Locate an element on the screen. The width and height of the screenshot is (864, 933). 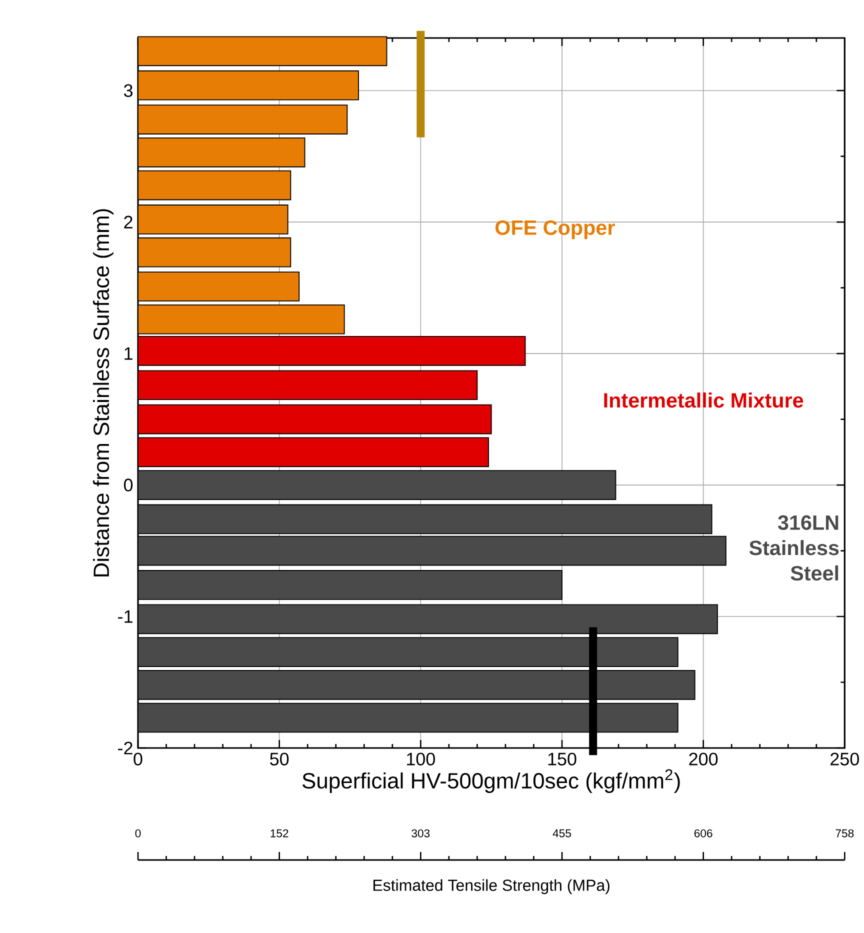
x-tick-label: 150 is located at coordinates (562, 759).